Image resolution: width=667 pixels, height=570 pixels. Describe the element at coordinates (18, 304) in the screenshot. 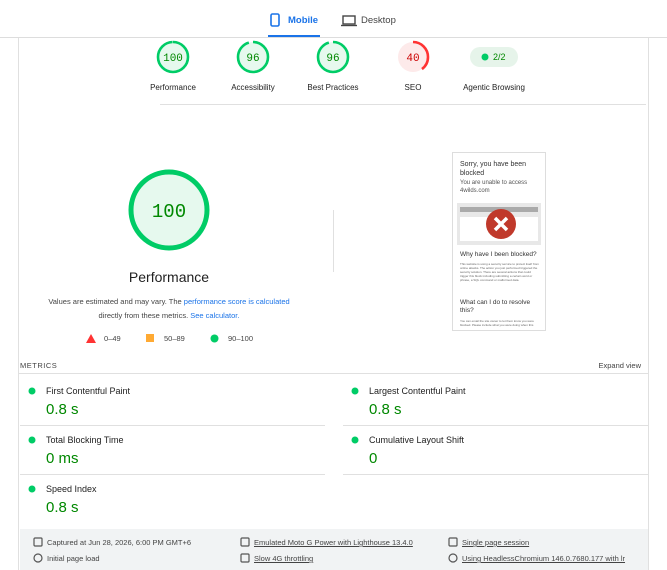

I see `border-left` at that location.